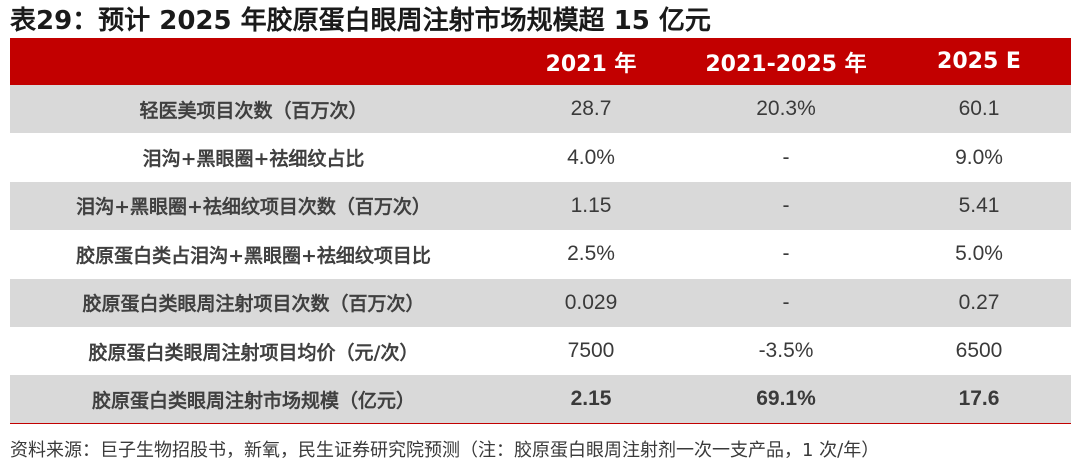  What do you see at coordinates (253, 110) in the screenshot?
I see `row-label: 轻医美项目次数（百万次）` at bounding box center [253, 110].